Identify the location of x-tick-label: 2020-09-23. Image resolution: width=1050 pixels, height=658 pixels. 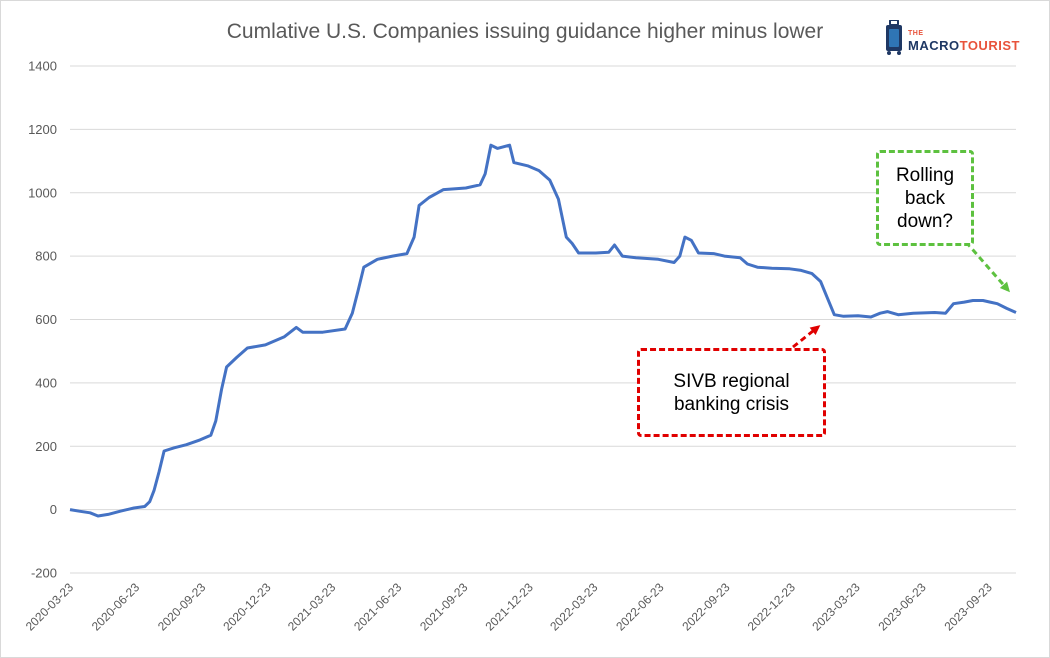
(182, 607).